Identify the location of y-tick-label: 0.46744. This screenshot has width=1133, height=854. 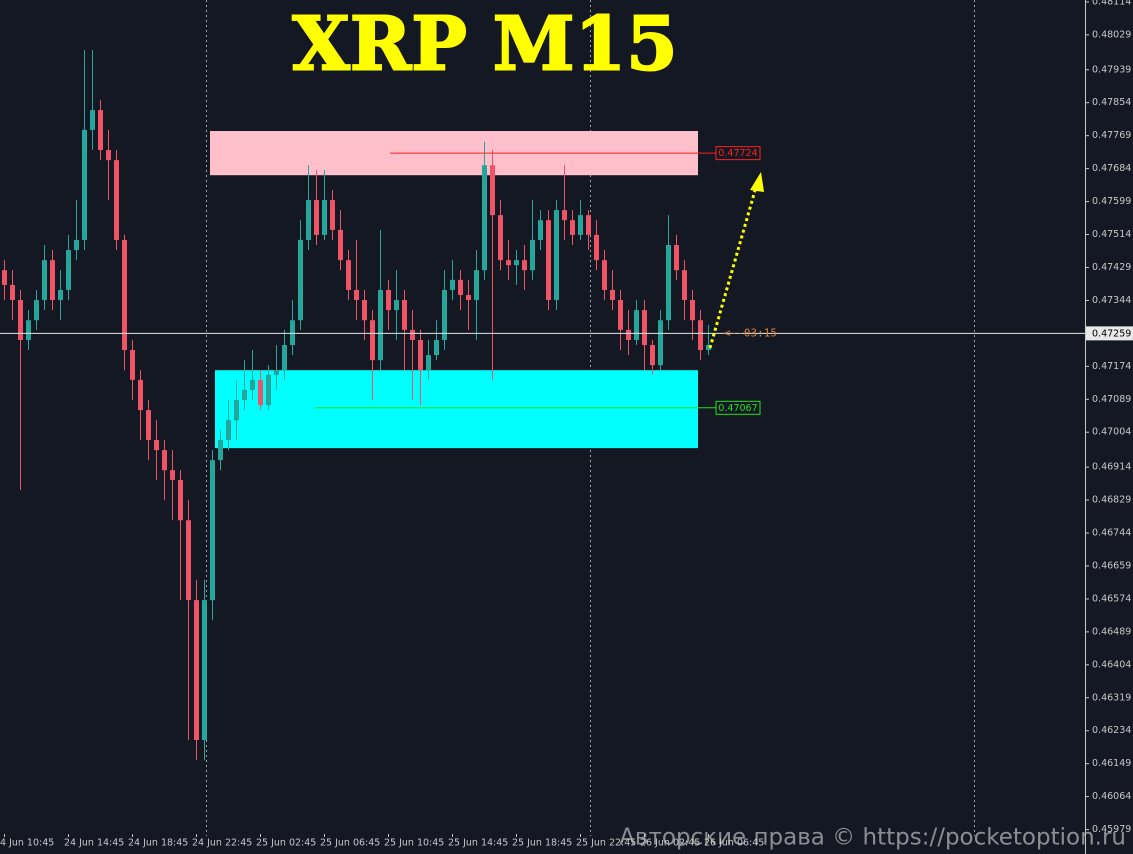
(1111, 533).